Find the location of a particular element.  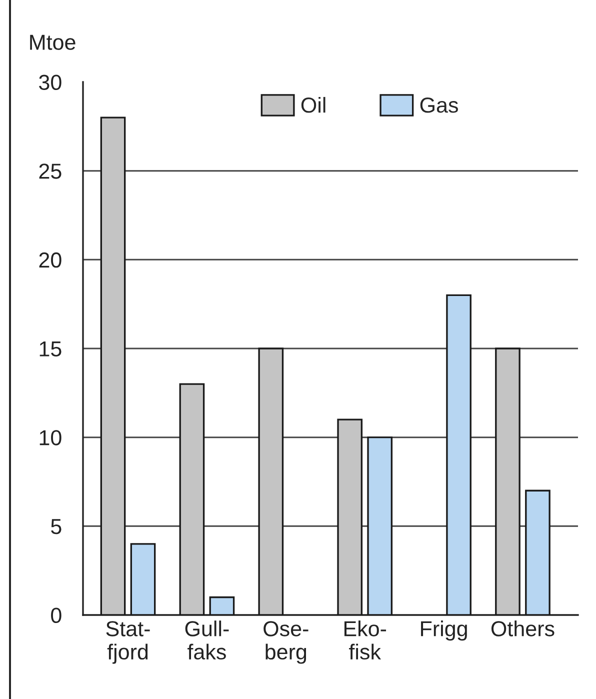

y-axis-title: Mtoe is located at coordinates (53, 42).